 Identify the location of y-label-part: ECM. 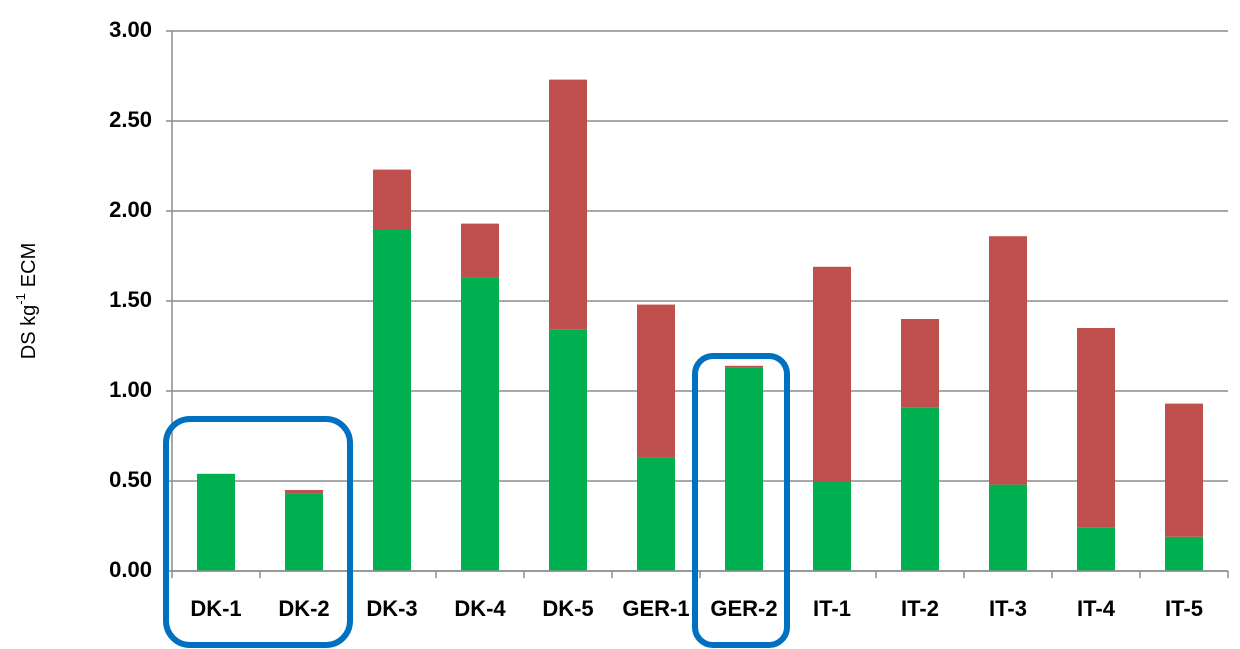
(29, 265).